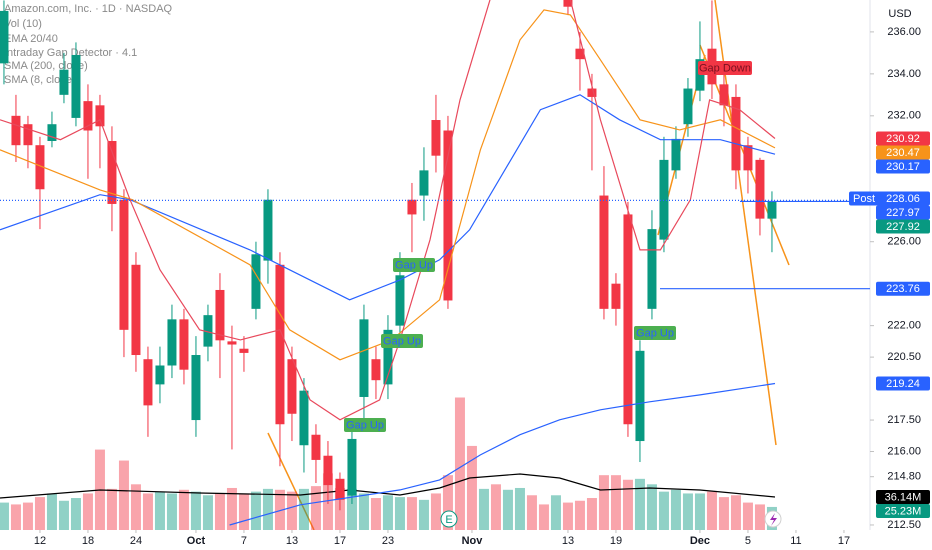  Describe the element at coordinates (616, 541) in the screenshot. I see `x-tick-label: 19` at that location.